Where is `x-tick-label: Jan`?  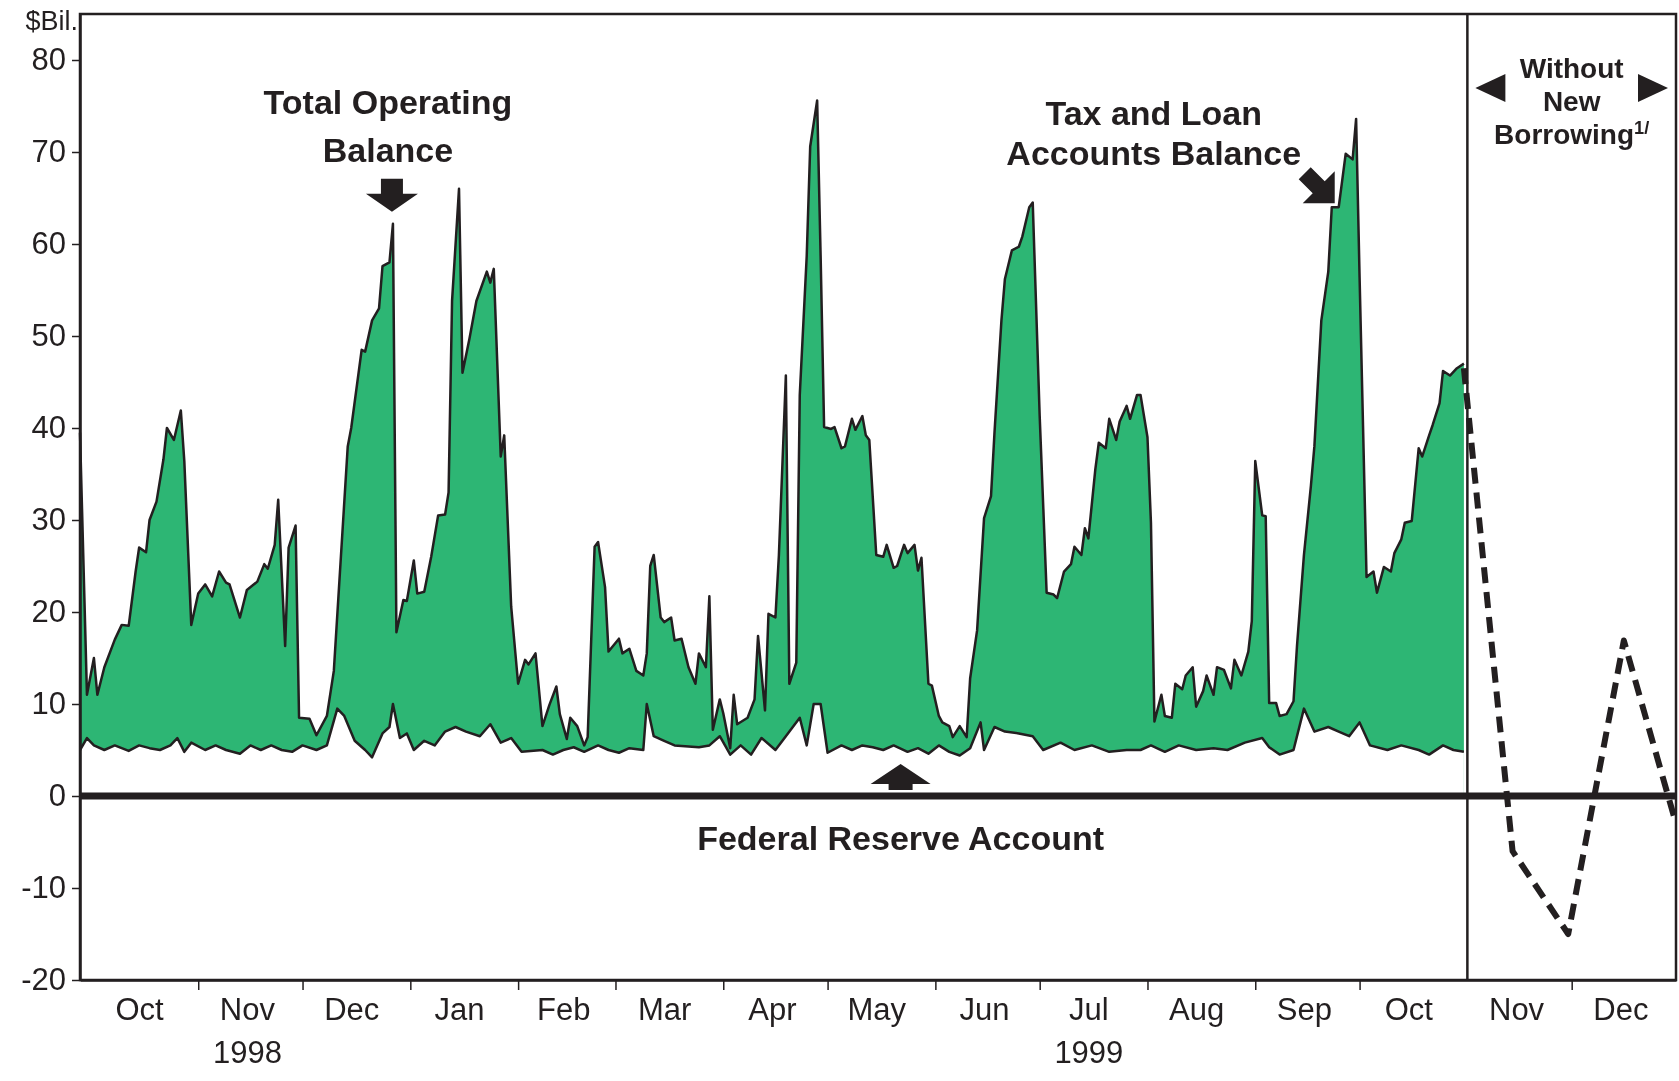 x-tick-label: Jan is located at coordinates (459, 1010).